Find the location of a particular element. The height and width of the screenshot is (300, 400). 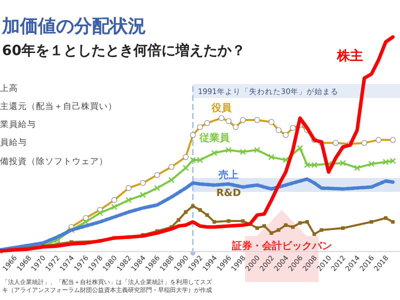

chart-title: 加価値の分配状況 is located at coordinates (73, 26).